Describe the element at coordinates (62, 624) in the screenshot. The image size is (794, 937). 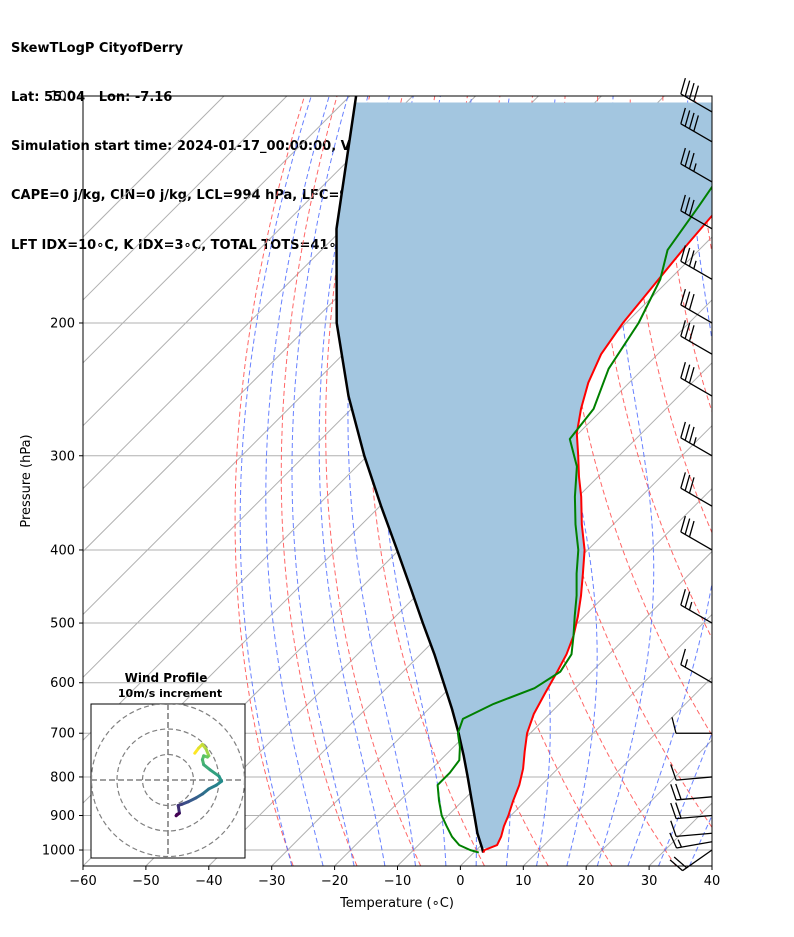
I see `y-tick-label: 500` at that location.